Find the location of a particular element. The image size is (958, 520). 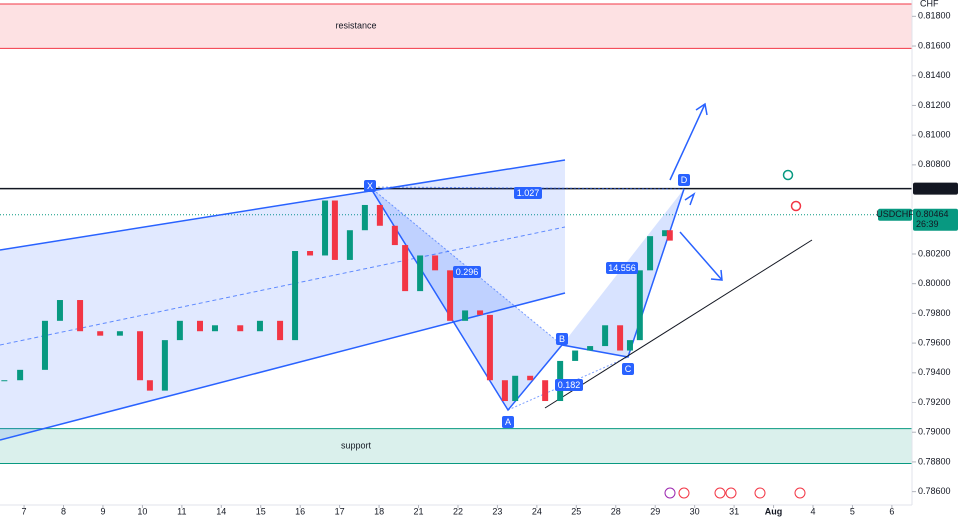

y-tick-label: 0.78800 is located at coordinates (934, 461).